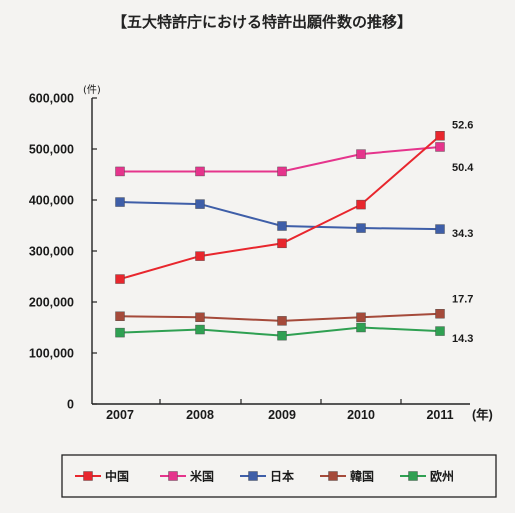 The image size is (515, 513). What do you see at coordinates (117, 476) in the screenshot?
I see `legend-label: 中国` at bounding box center [117, 476].